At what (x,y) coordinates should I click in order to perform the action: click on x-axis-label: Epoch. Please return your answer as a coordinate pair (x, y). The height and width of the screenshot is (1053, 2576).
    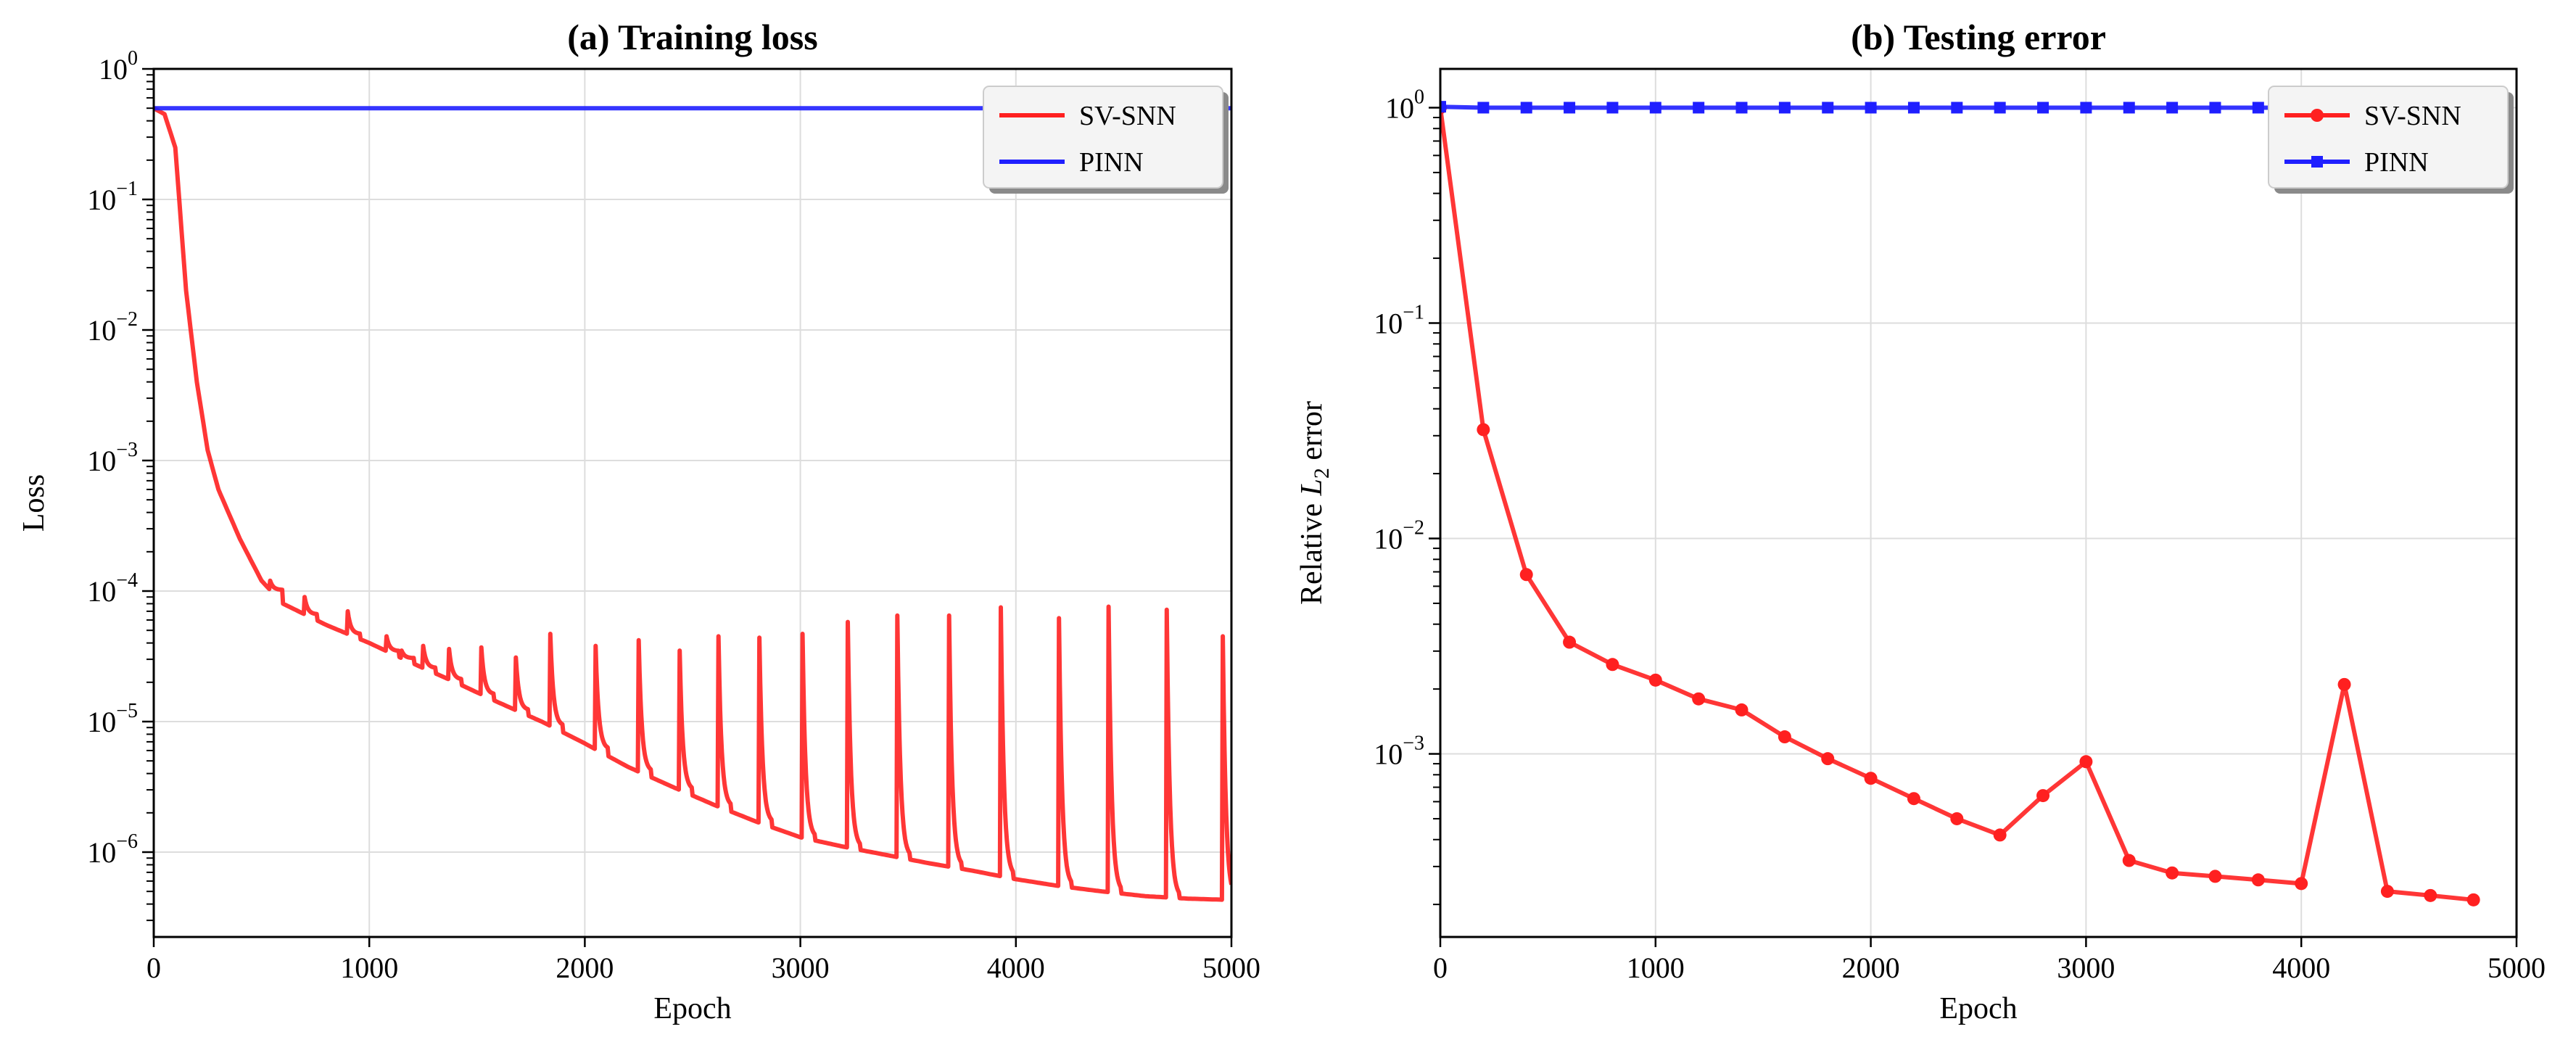
    Looking at the image, I should click on (1978, 1008).